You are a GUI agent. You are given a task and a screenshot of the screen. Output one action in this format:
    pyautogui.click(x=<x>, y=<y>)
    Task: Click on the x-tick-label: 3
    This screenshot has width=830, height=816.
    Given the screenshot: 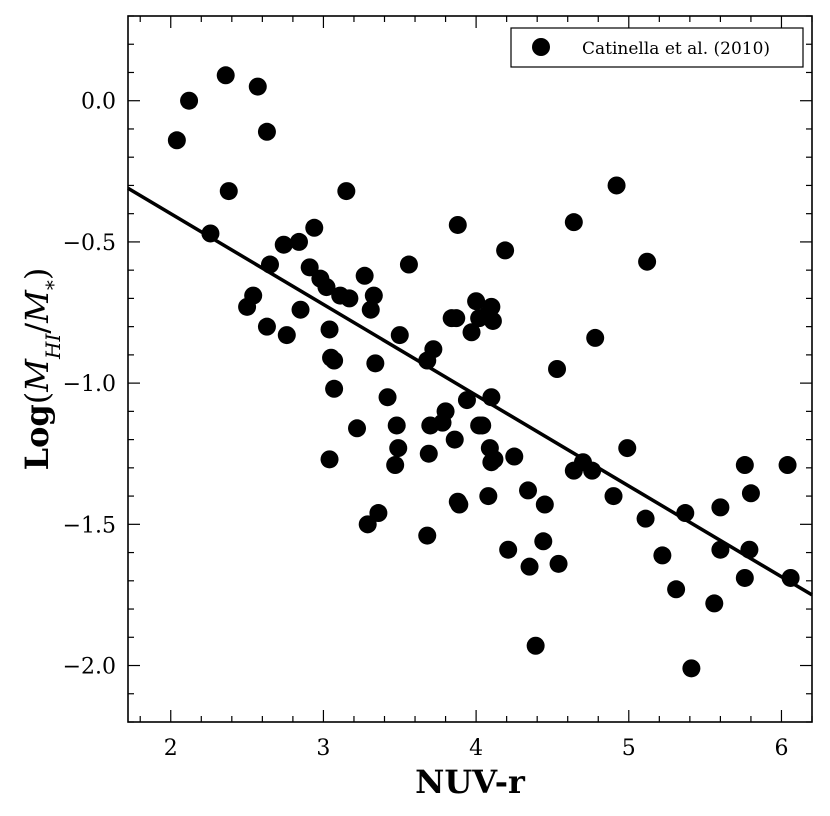 What is the action you would take?
    pyautogui.click(x=323, y=748)
    